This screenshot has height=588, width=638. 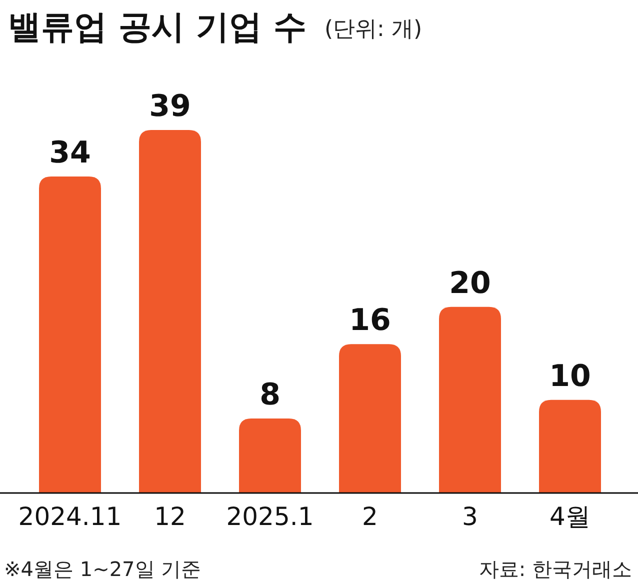 What do you see at coordinates (373, 29) in the screenshot?
I see `subtitle: (단위: 개)` at bounding box center [373, 29].